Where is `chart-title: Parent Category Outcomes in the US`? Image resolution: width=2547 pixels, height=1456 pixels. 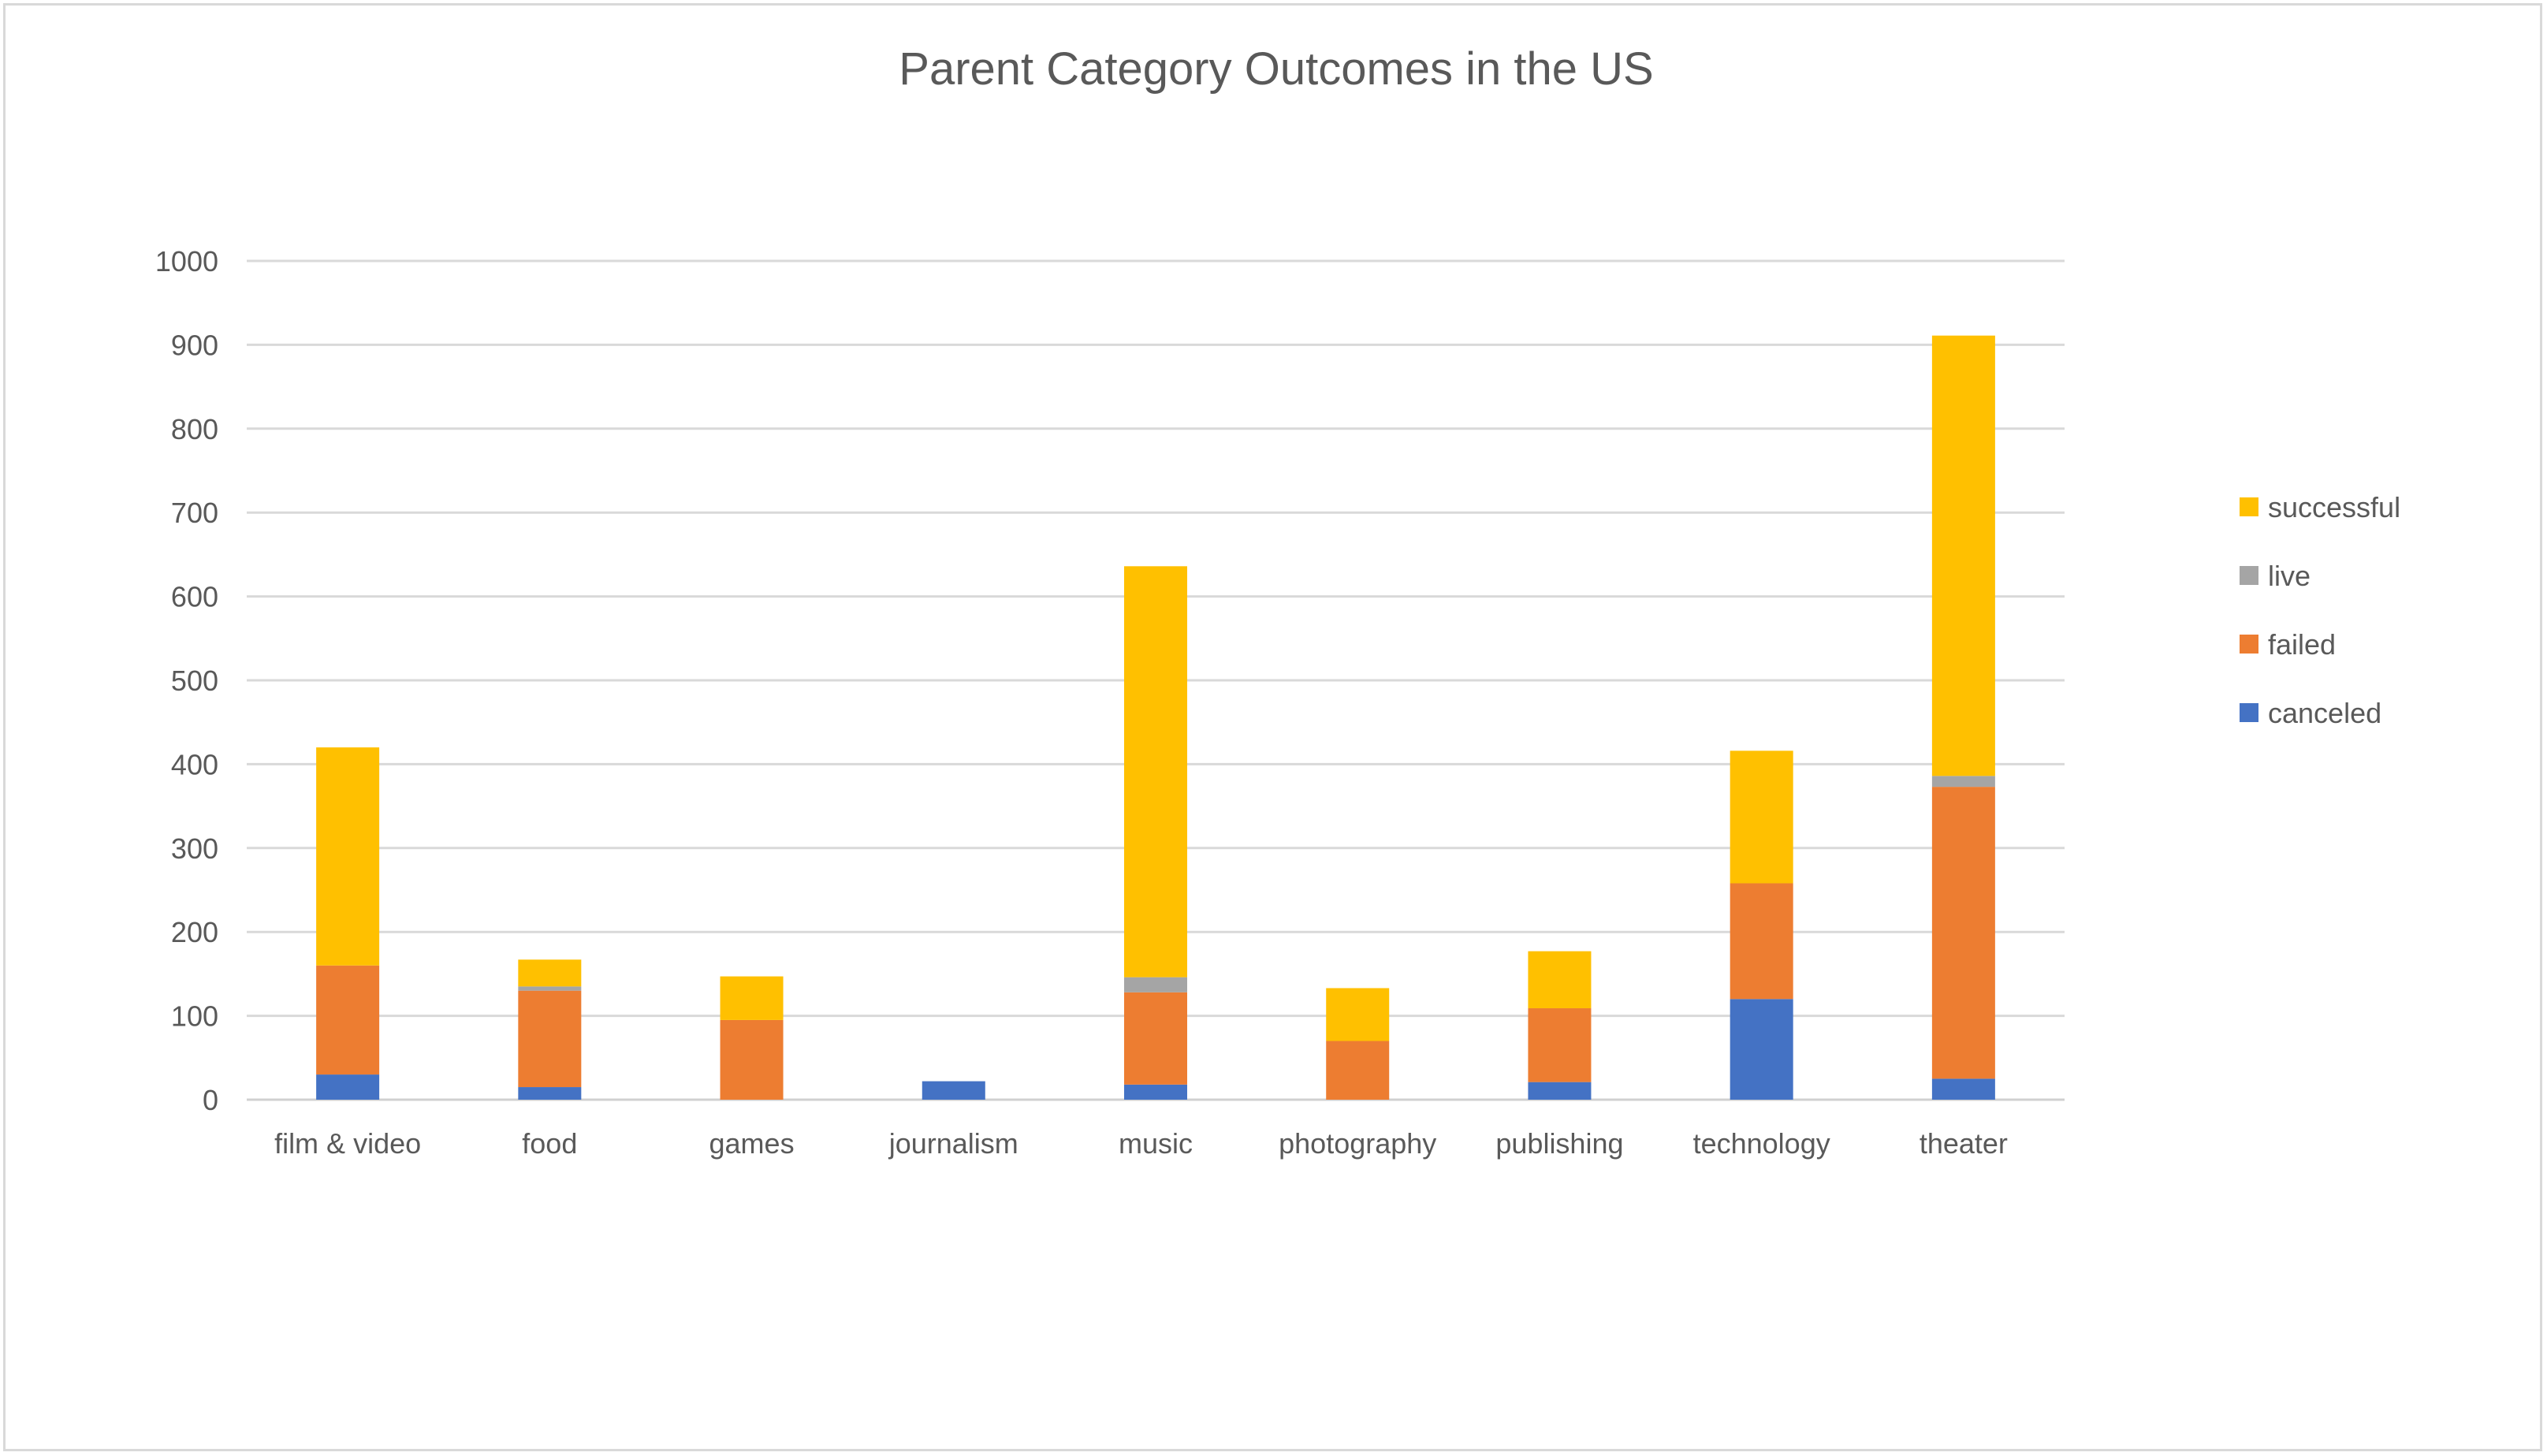 chart-title: Parent Category Outcomes in the US is located at coordinates (1276, 69).